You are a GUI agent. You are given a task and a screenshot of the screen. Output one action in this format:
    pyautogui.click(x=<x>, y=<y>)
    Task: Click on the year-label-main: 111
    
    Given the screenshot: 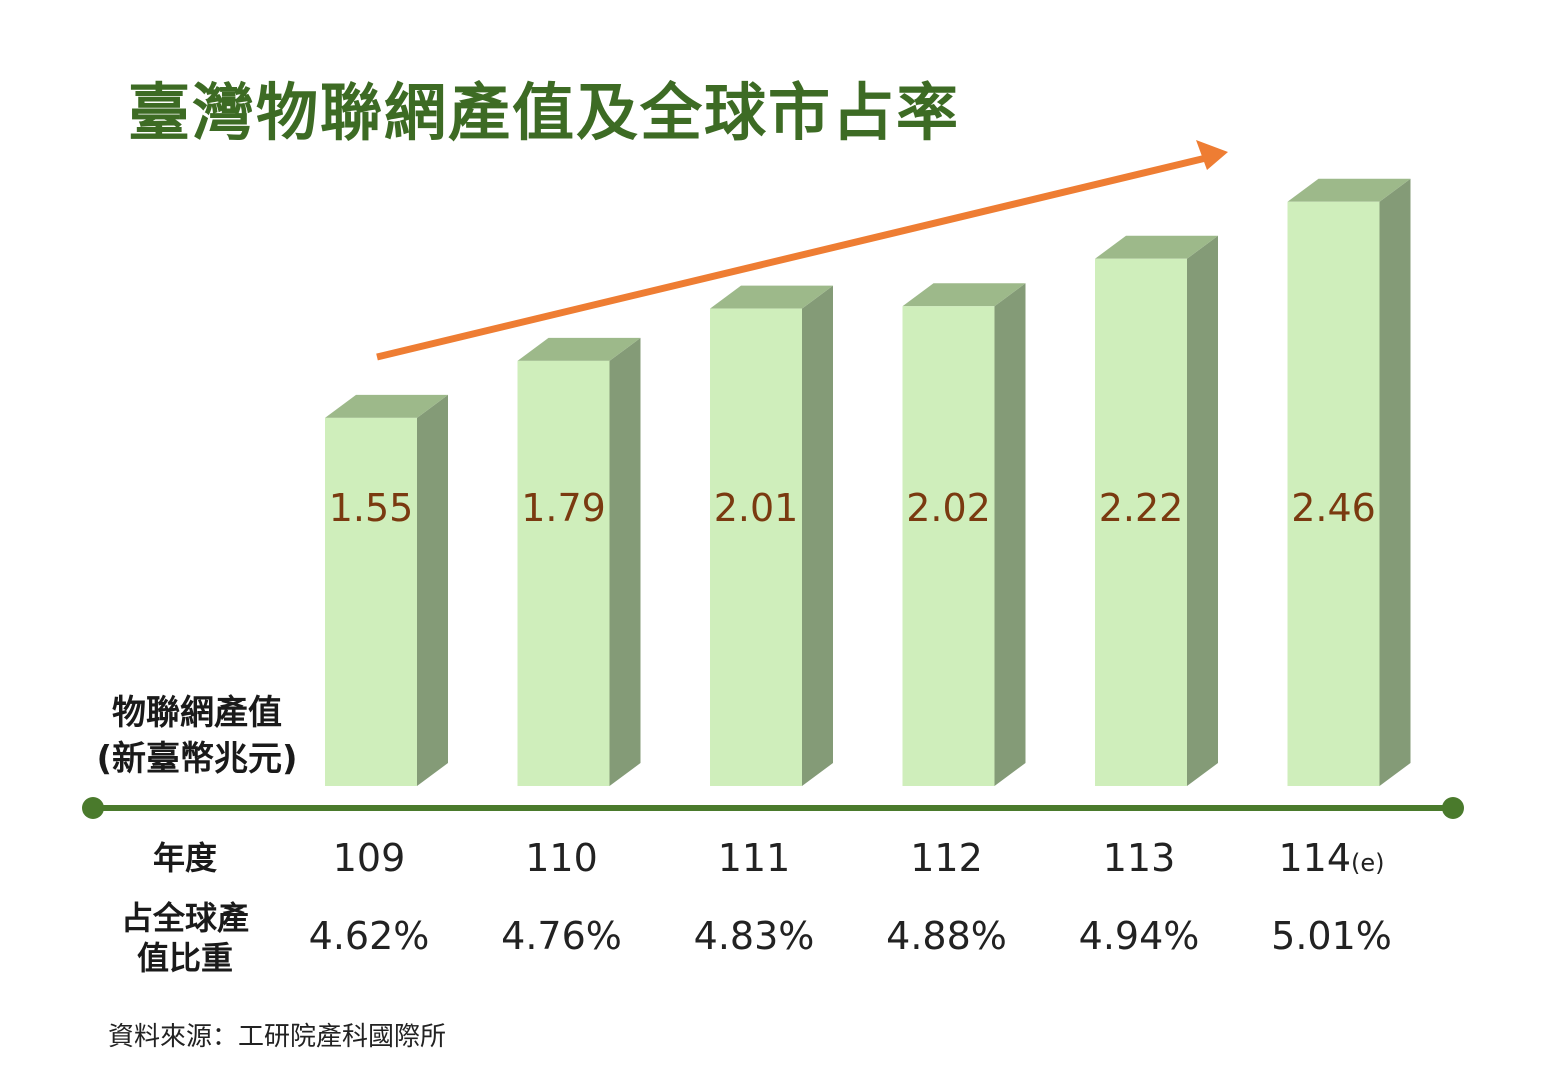 What is the action you would take?
    pyautogui.click(x=754, y=858)
    